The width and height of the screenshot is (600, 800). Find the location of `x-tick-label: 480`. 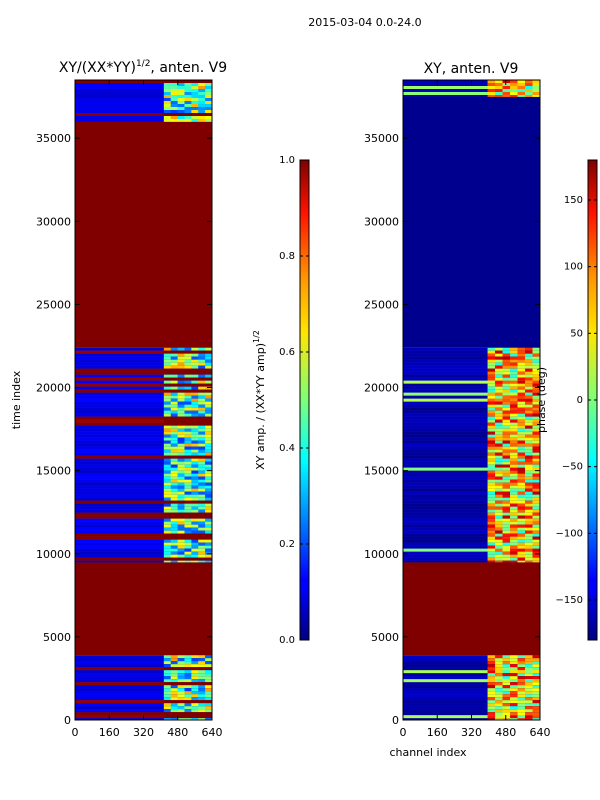

x-tick-label: 480 is located at coordinates (177, 732).